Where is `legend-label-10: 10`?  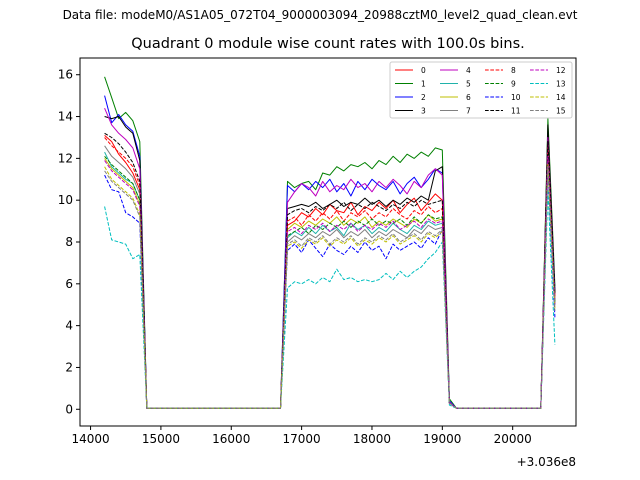 legend-label-10: 10 is located at coordinates (516, 97).